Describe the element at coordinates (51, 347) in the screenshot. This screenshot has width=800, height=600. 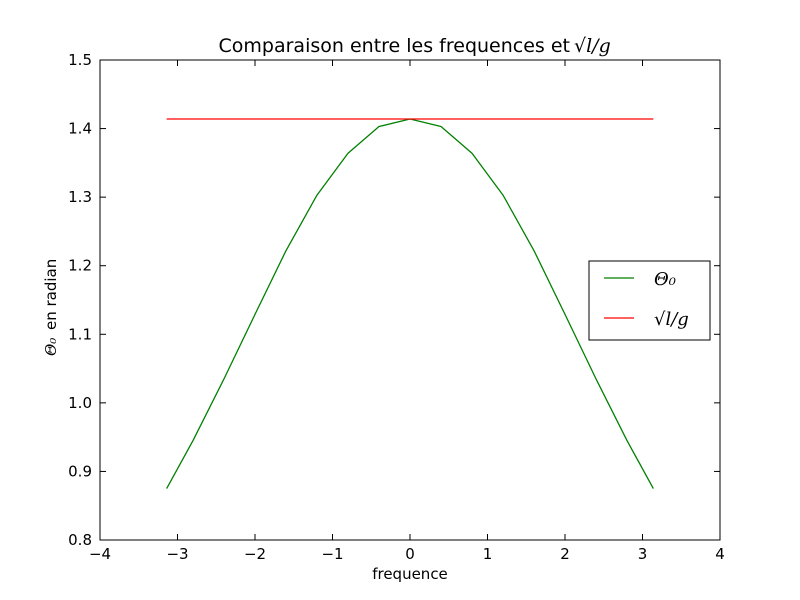
I see `y-axis-label-math: Θ₀` at that location.